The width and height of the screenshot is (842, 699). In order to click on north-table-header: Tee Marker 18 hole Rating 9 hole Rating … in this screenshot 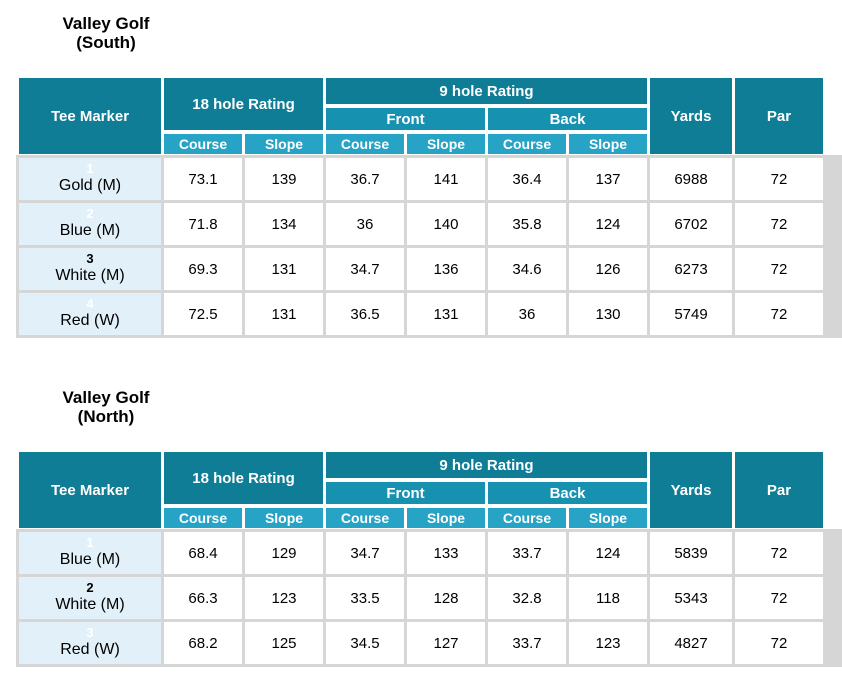, I will do `click(429, 490)`.